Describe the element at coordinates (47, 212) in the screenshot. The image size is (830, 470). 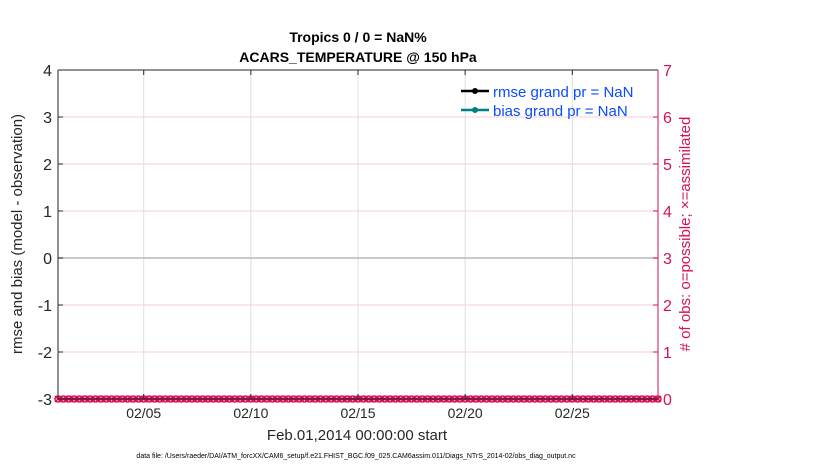
I see `y-tick-label: 1` at that location.